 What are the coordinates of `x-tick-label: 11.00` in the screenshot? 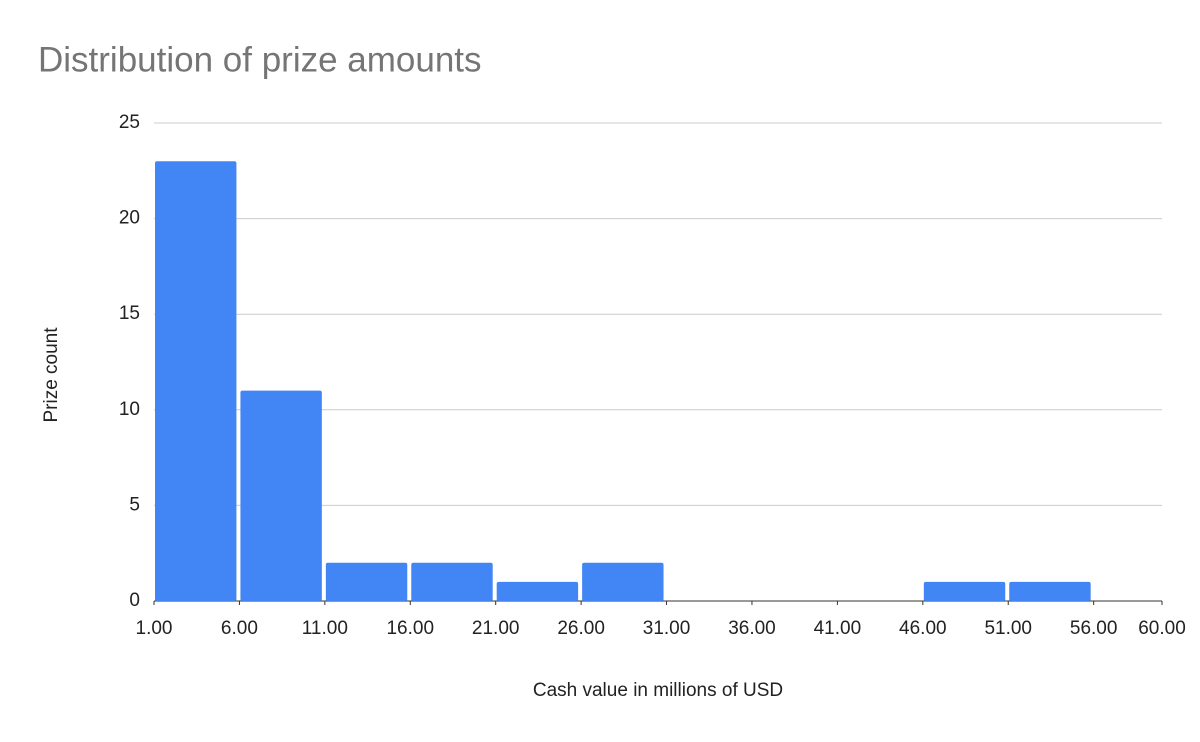 It's located at (325, 628).